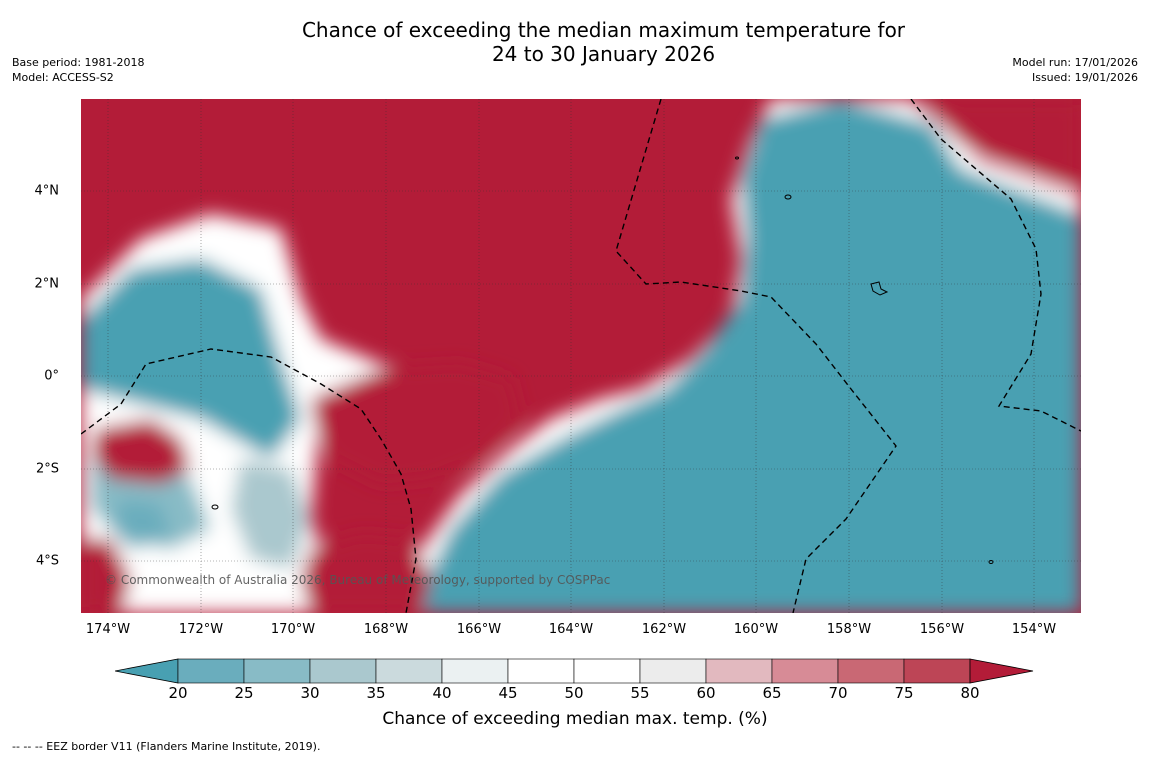 The width and height of the screenshot is (1150, 758). What do you see at coordinates (376, 693) in the screenshot?
I see `colorbar-tick-label: 35` at bounding box center [376, 693].